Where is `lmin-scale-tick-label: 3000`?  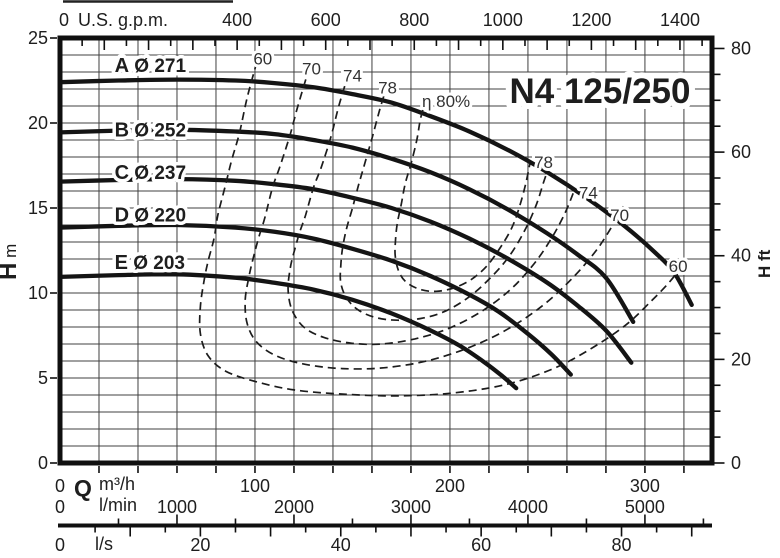 lmin-scale-tick-label: 3000 is located at coordinates (411, 507).